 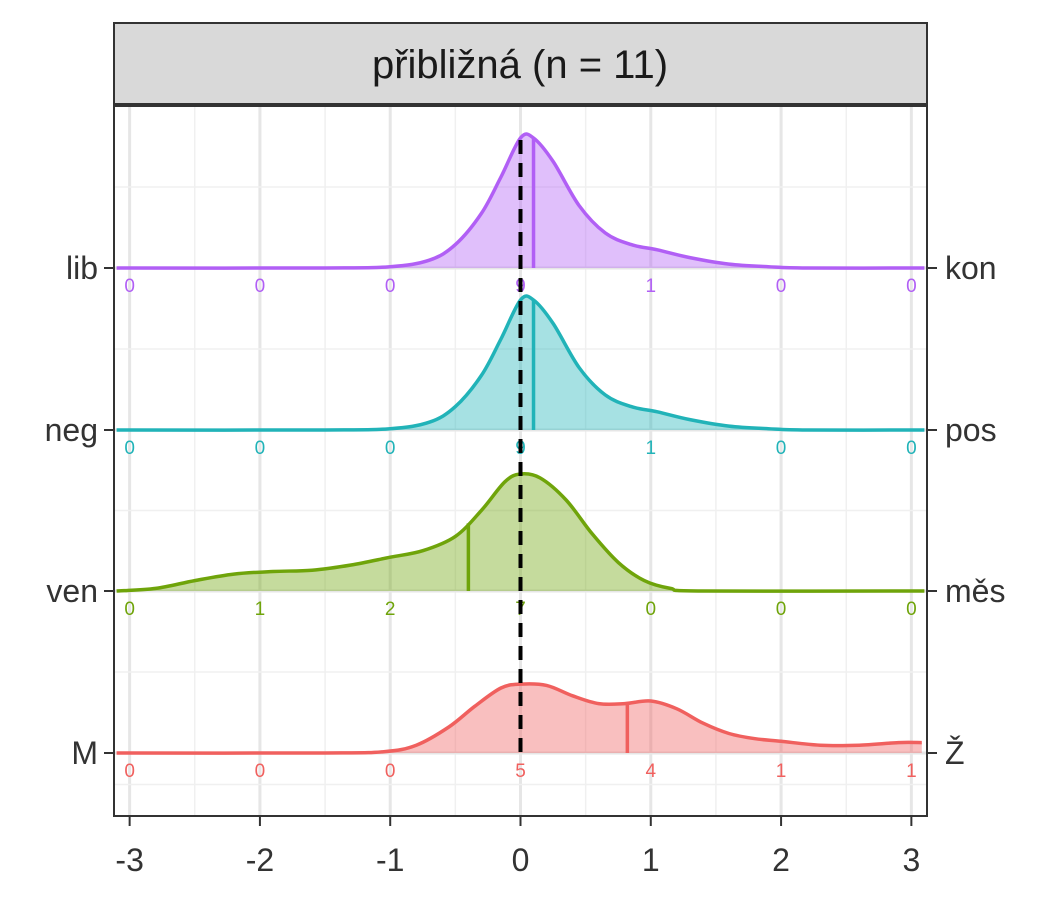 What do you see at coordinates (781, 771) in the screenshot?
I see `count-label-M-5: 1` at bounding box center [781, 771].